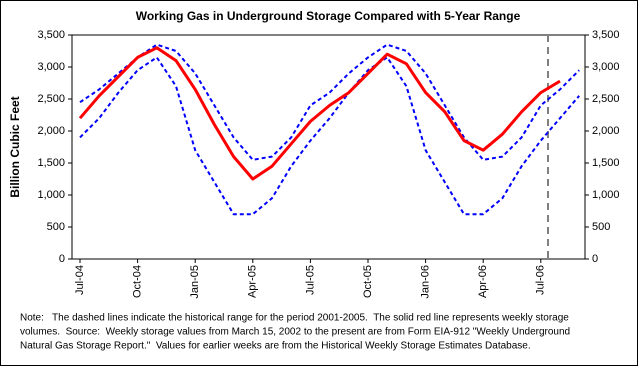  I want to click on y2-tick-label: 3,000, so click(606, 67).